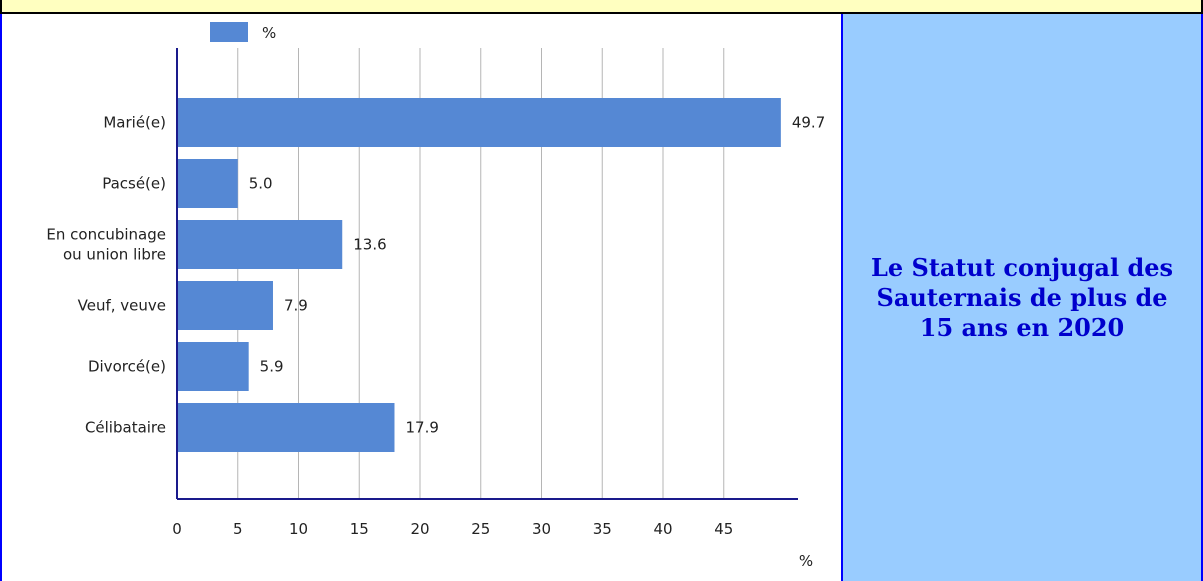  What do you see at coordinates (114, 255) in the screenshot?
I see `y-category-label: ou union libre` at bounding box center [114, 255].